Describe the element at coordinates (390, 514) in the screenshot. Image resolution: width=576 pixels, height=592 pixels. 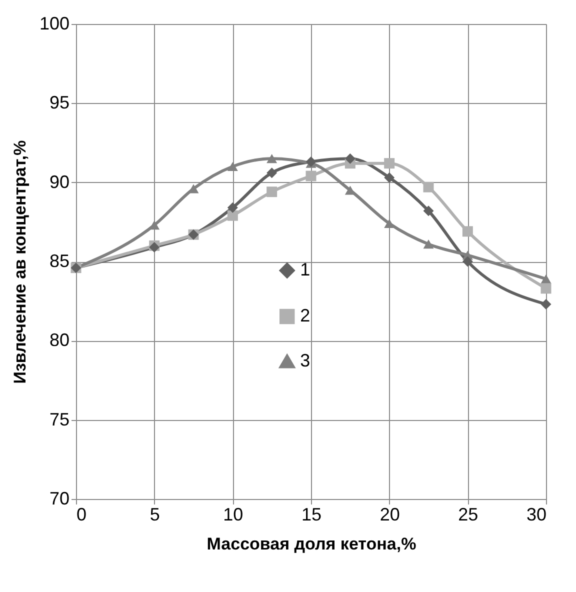
I see `x-tick-label: 20` at that location.